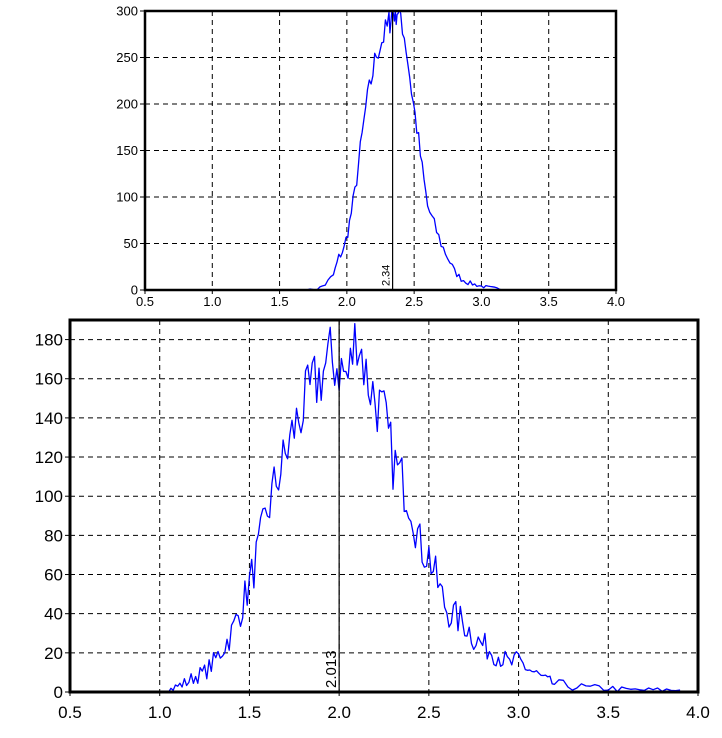 The height and width of the screenshot is (738, 722). What do you see at coordinates (49, 418) in the screenshot?
I see `y-tick-label: 140` at bounding box center [49, 418].